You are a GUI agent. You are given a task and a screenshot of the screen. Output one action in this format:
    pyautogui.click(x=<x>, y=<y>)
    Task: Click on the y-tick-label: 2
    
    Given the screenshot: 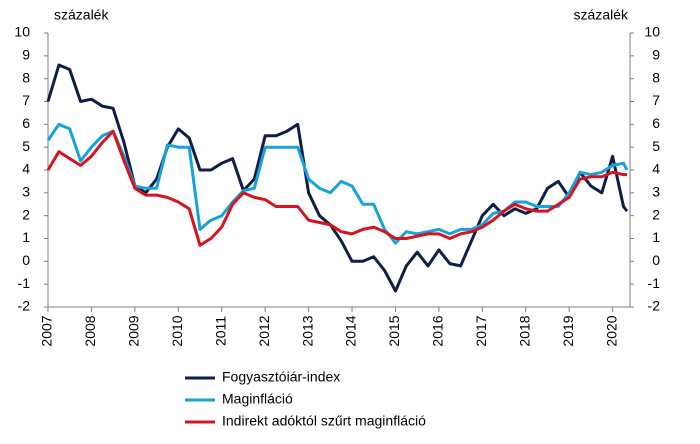 What is the action you would take?
    pyautogui.click(x=26, y=214)
    